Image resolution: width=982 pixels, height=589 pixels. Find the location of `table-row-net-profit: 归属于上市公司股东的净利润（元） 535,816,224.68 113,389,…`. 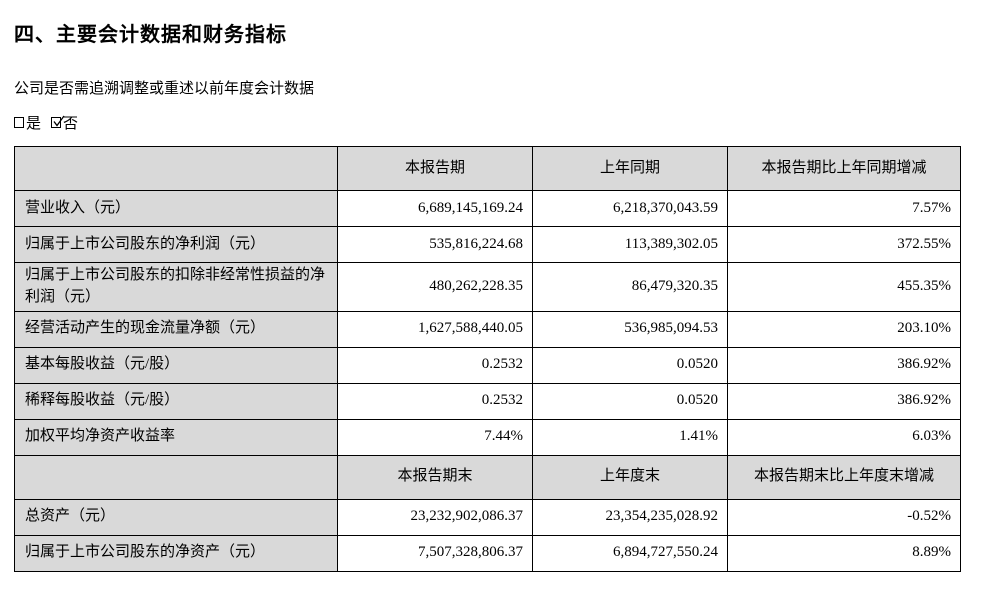

table-row-net-profit: 归属于上市公司股东的净利润（元） 535,816,224.68 113,389,… is located at coordinates (487, 244).